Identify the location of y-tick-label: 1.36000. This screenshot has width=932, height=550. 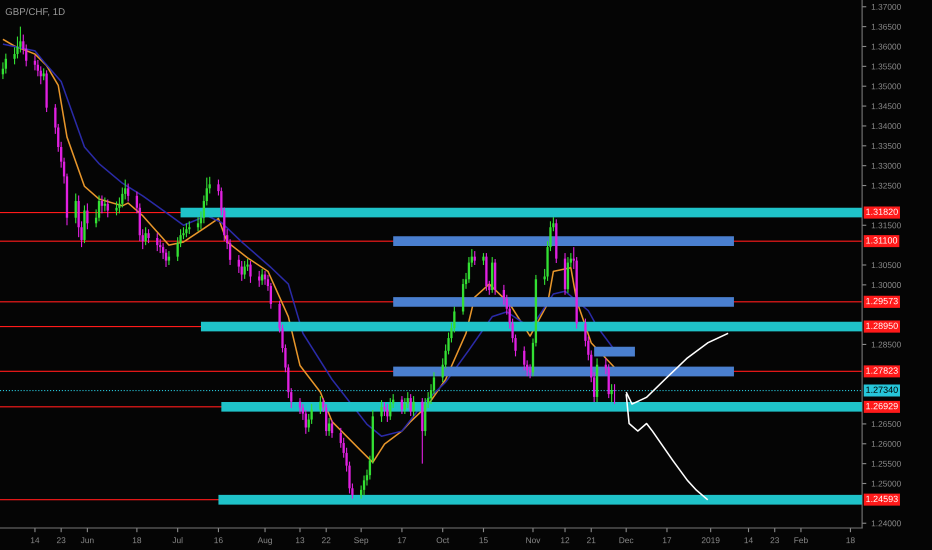
(886, 47).